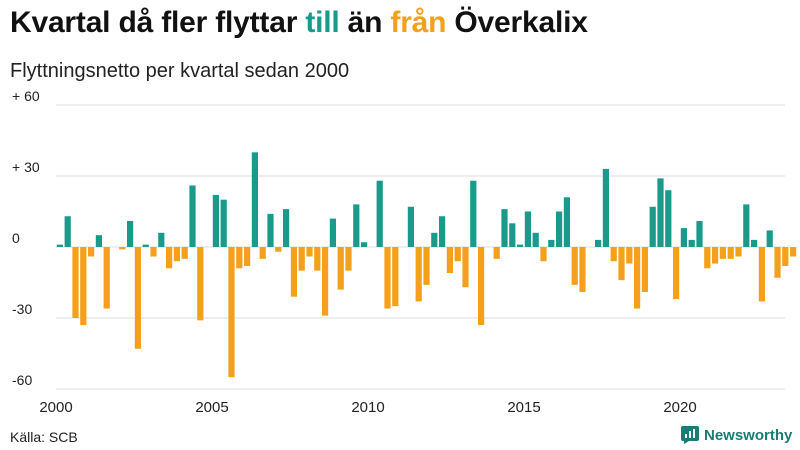 Image resolution: width=800 pixels, height=450 pixels. I want to click on x-axis-labels: 2000 2005 2010 2015 2020, so click(367, 407).